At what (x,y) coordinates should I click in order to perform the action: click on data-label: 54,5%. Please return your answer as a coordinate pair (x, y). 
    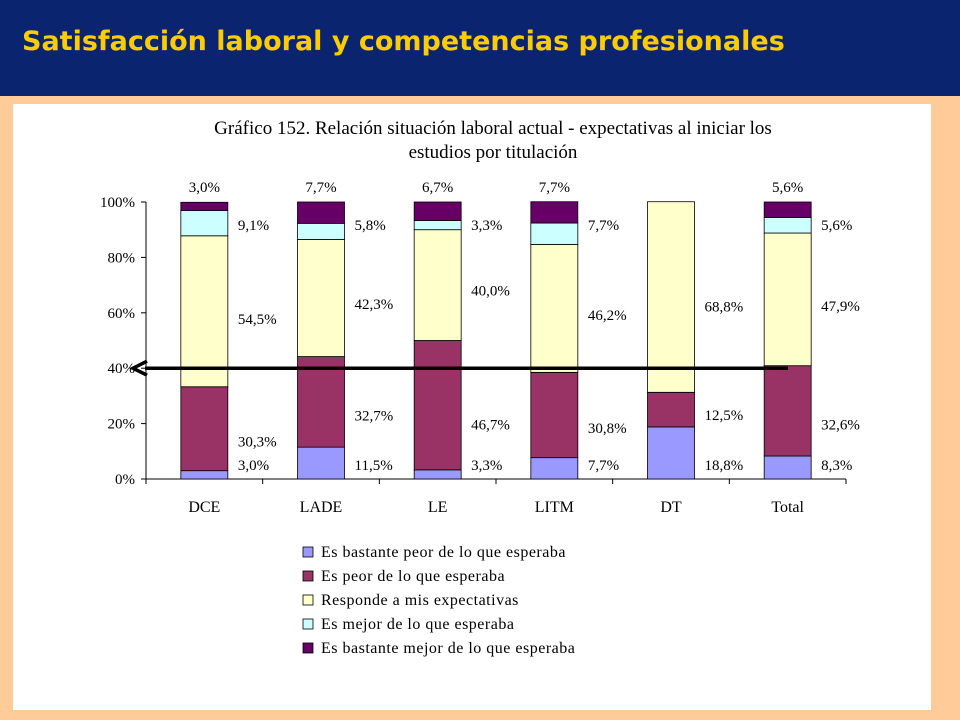
    Looking at the image, I should click on (257, 320).